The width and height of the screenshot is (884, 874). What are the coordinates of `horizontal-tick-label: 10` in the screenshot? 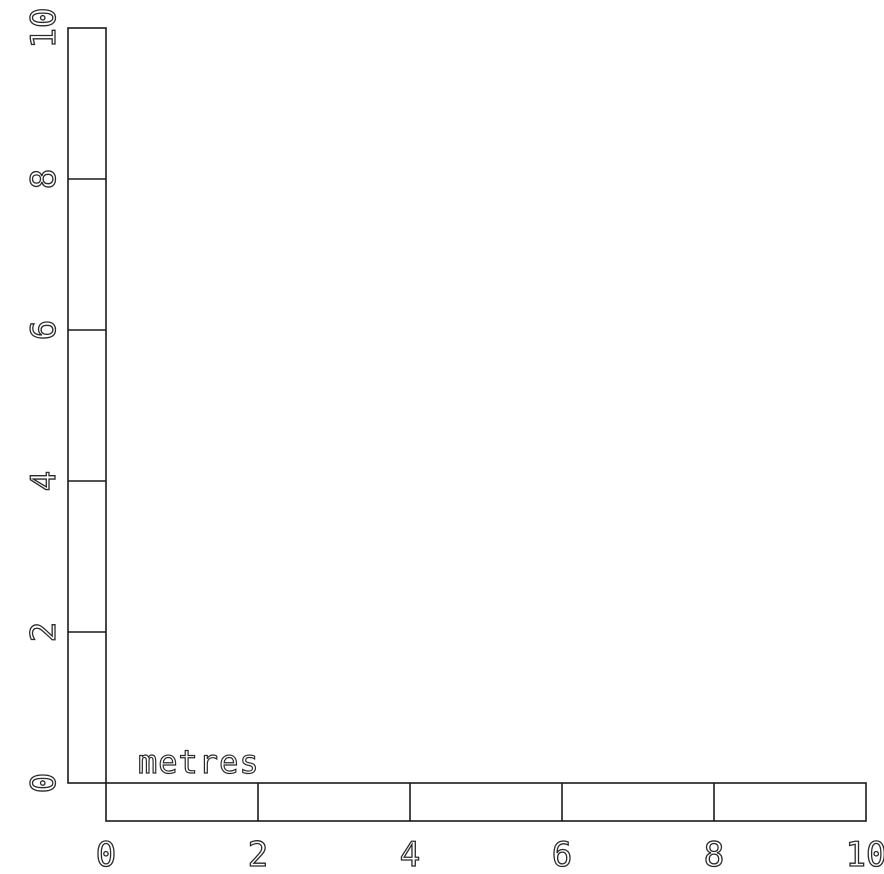 It's located at (865, 854).